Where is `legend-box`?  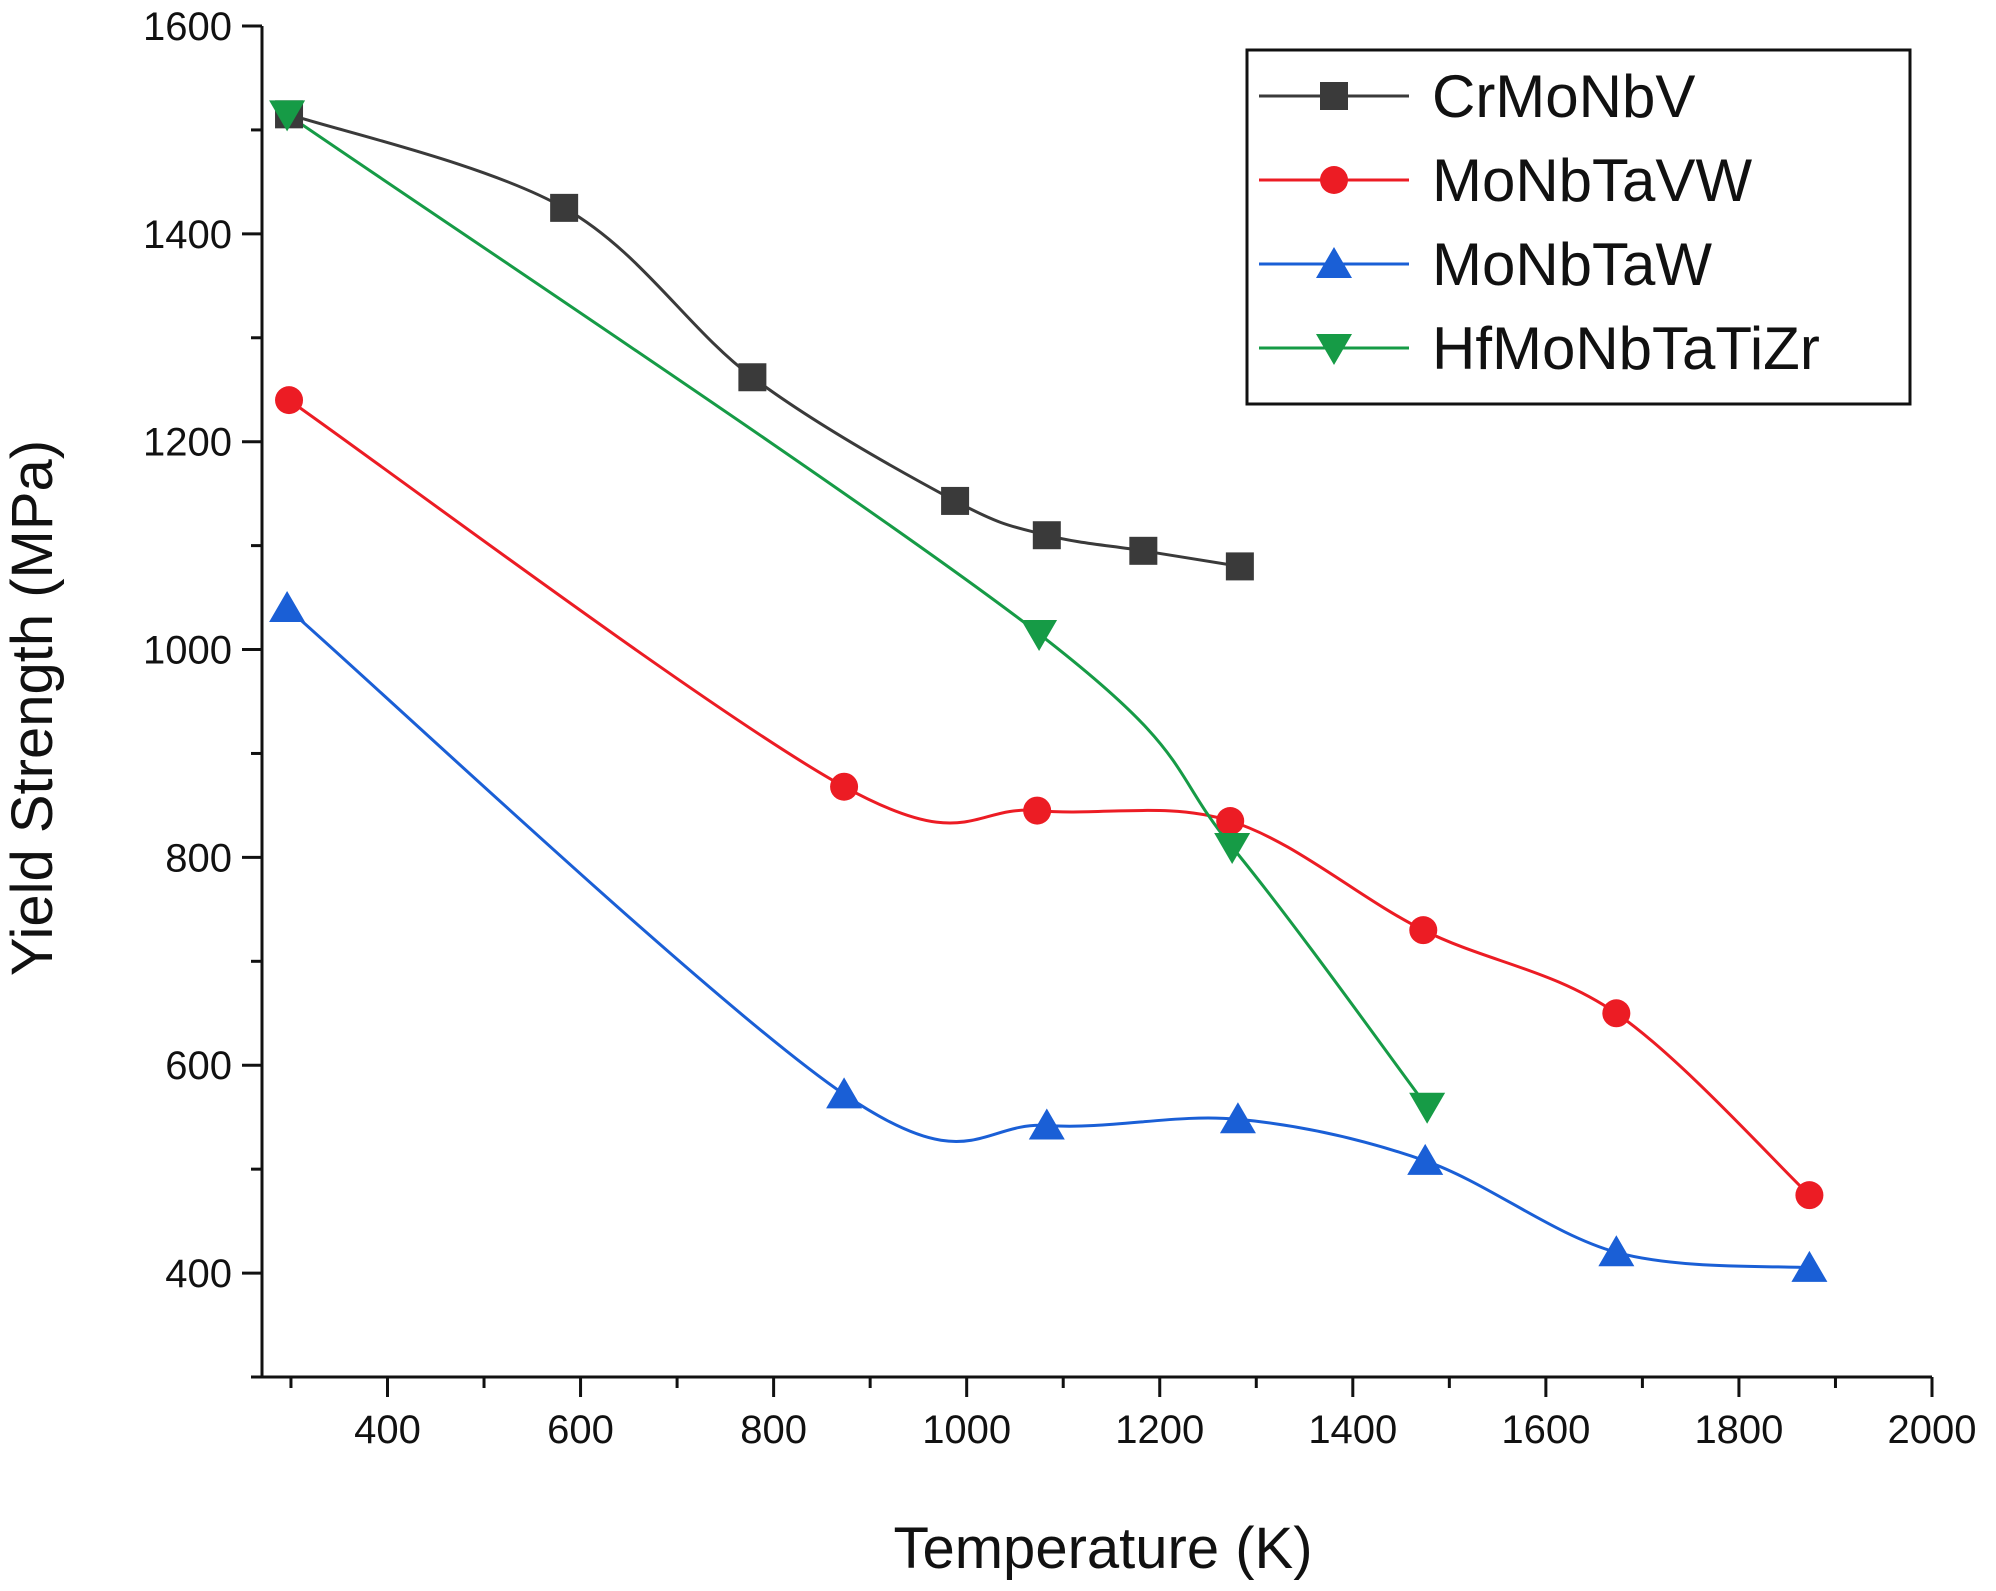
legend-box is located at coordinates (1578, 227).